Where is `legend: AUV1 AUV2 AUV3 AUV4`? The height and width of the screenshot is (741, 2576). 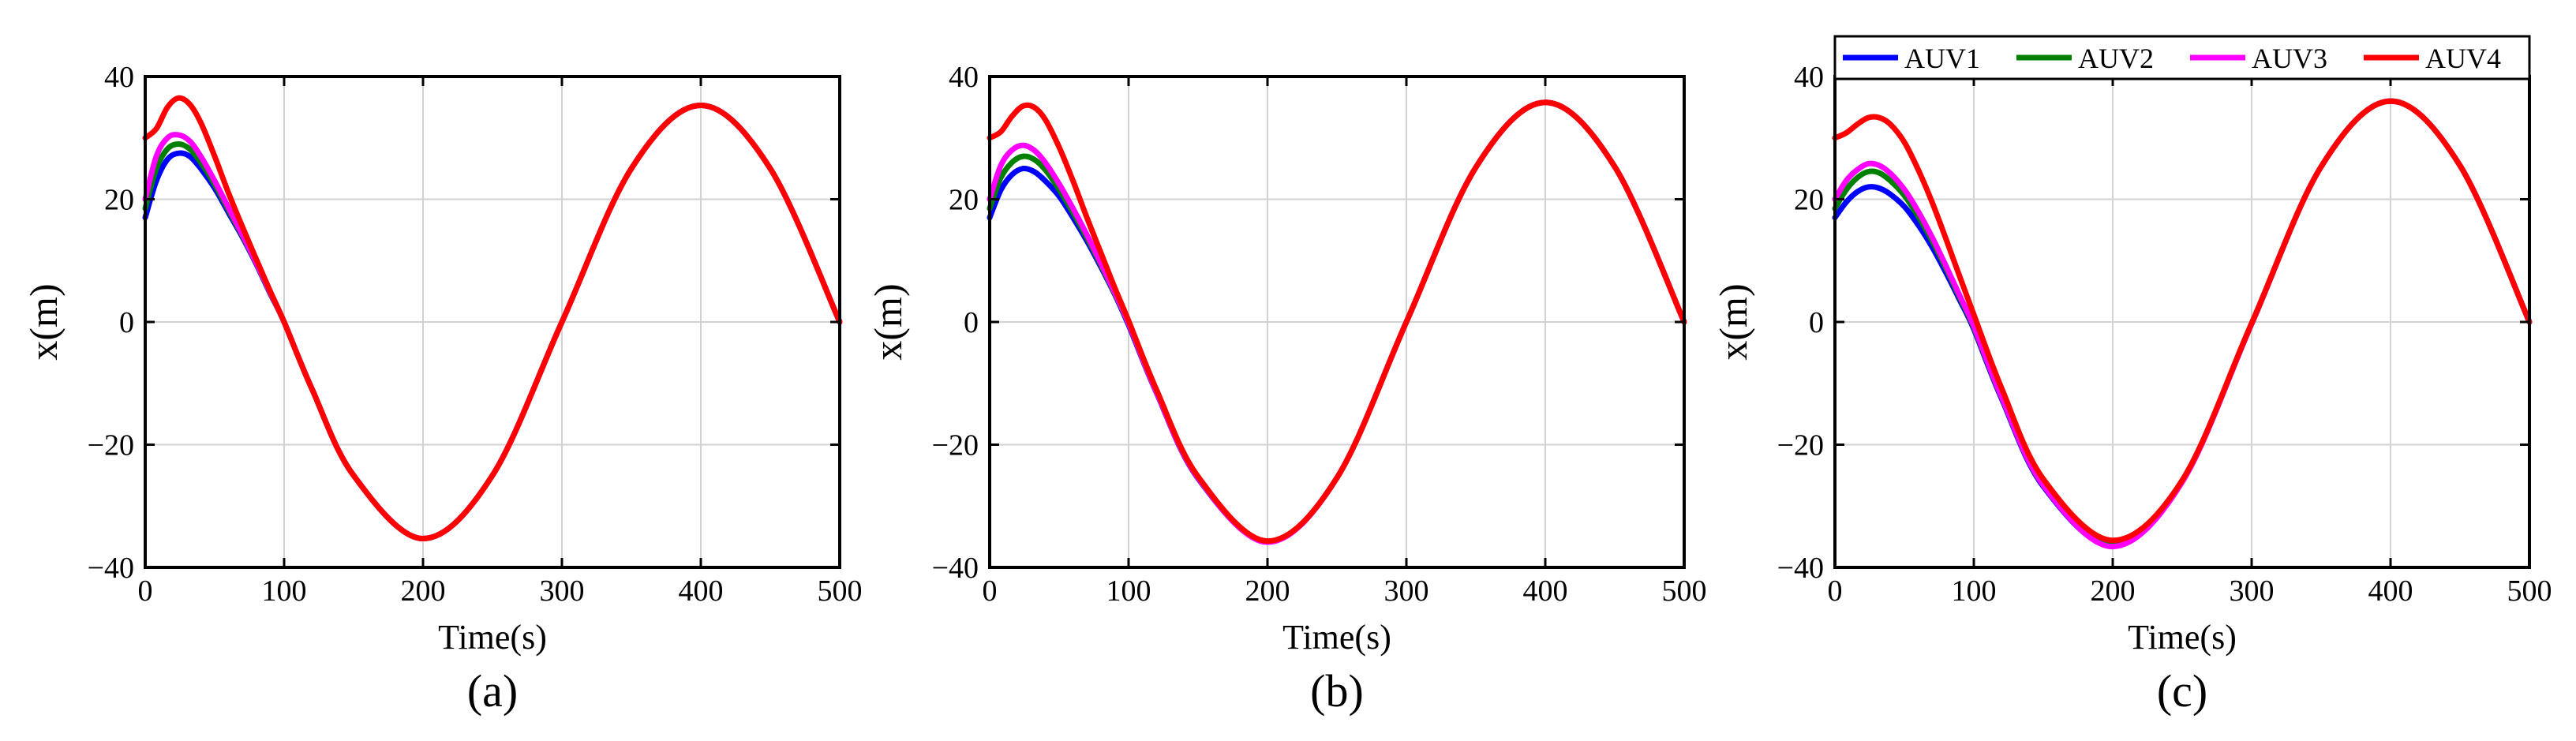 legend: AUV1 AUV2 AUV3 AUV4 is located at coordinates (2182, 57).